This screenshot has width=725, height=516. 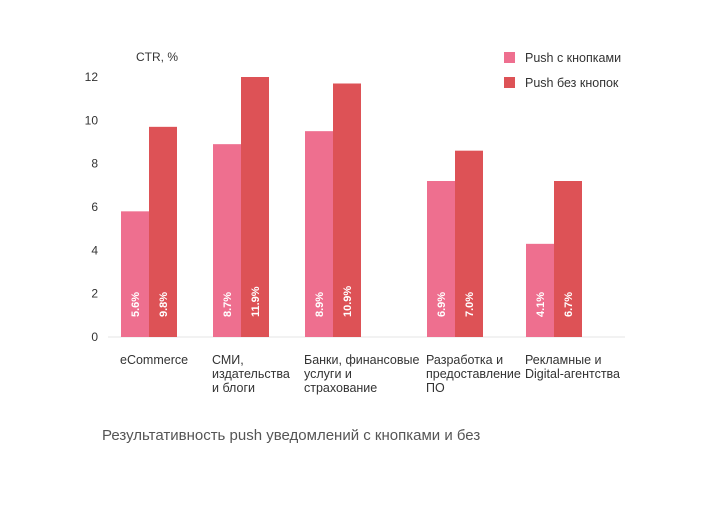 I want to click on y-axis-label: CTR, %, so click(x=157, y=57).